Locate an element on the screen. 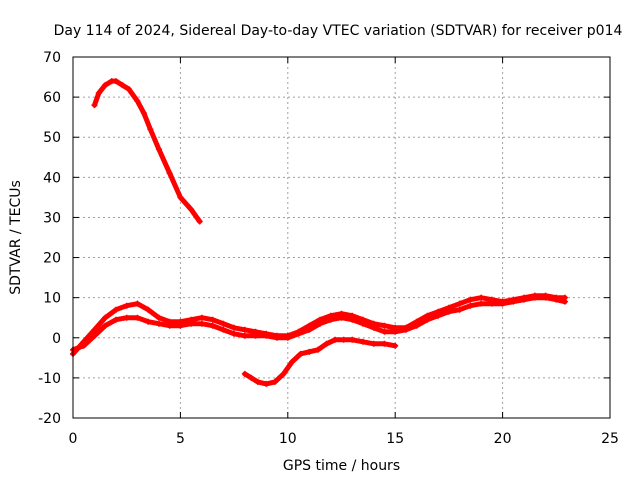 This screenshot has width=640, height=480. y-tick-label: 70 is located at coordinates (52, 58).